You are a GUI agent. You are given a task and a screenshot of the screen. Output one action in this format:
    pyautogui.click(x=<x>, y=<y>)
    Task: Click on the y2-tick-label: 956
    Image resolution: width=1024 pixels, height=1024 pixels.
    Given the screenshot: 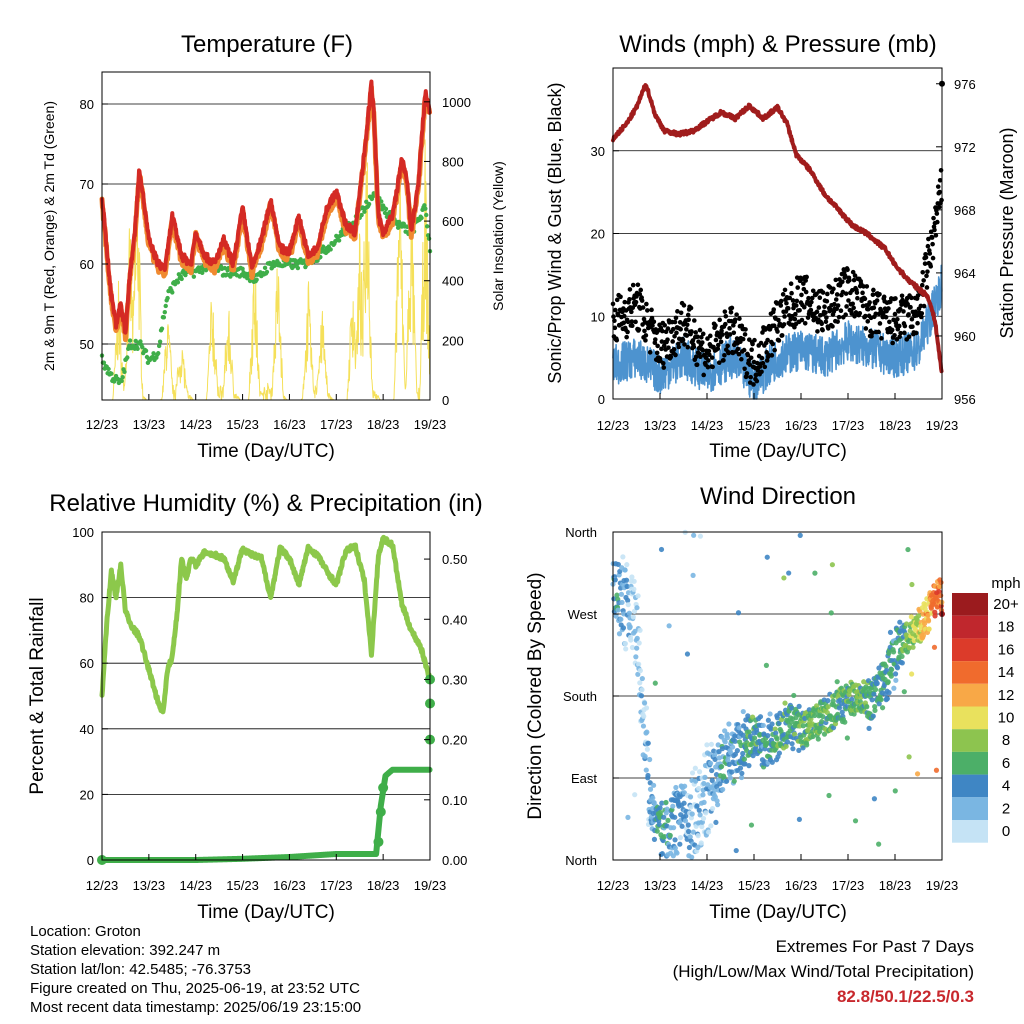 What is the action you would take?
    pyautogui.click(x=965, y=399)
    